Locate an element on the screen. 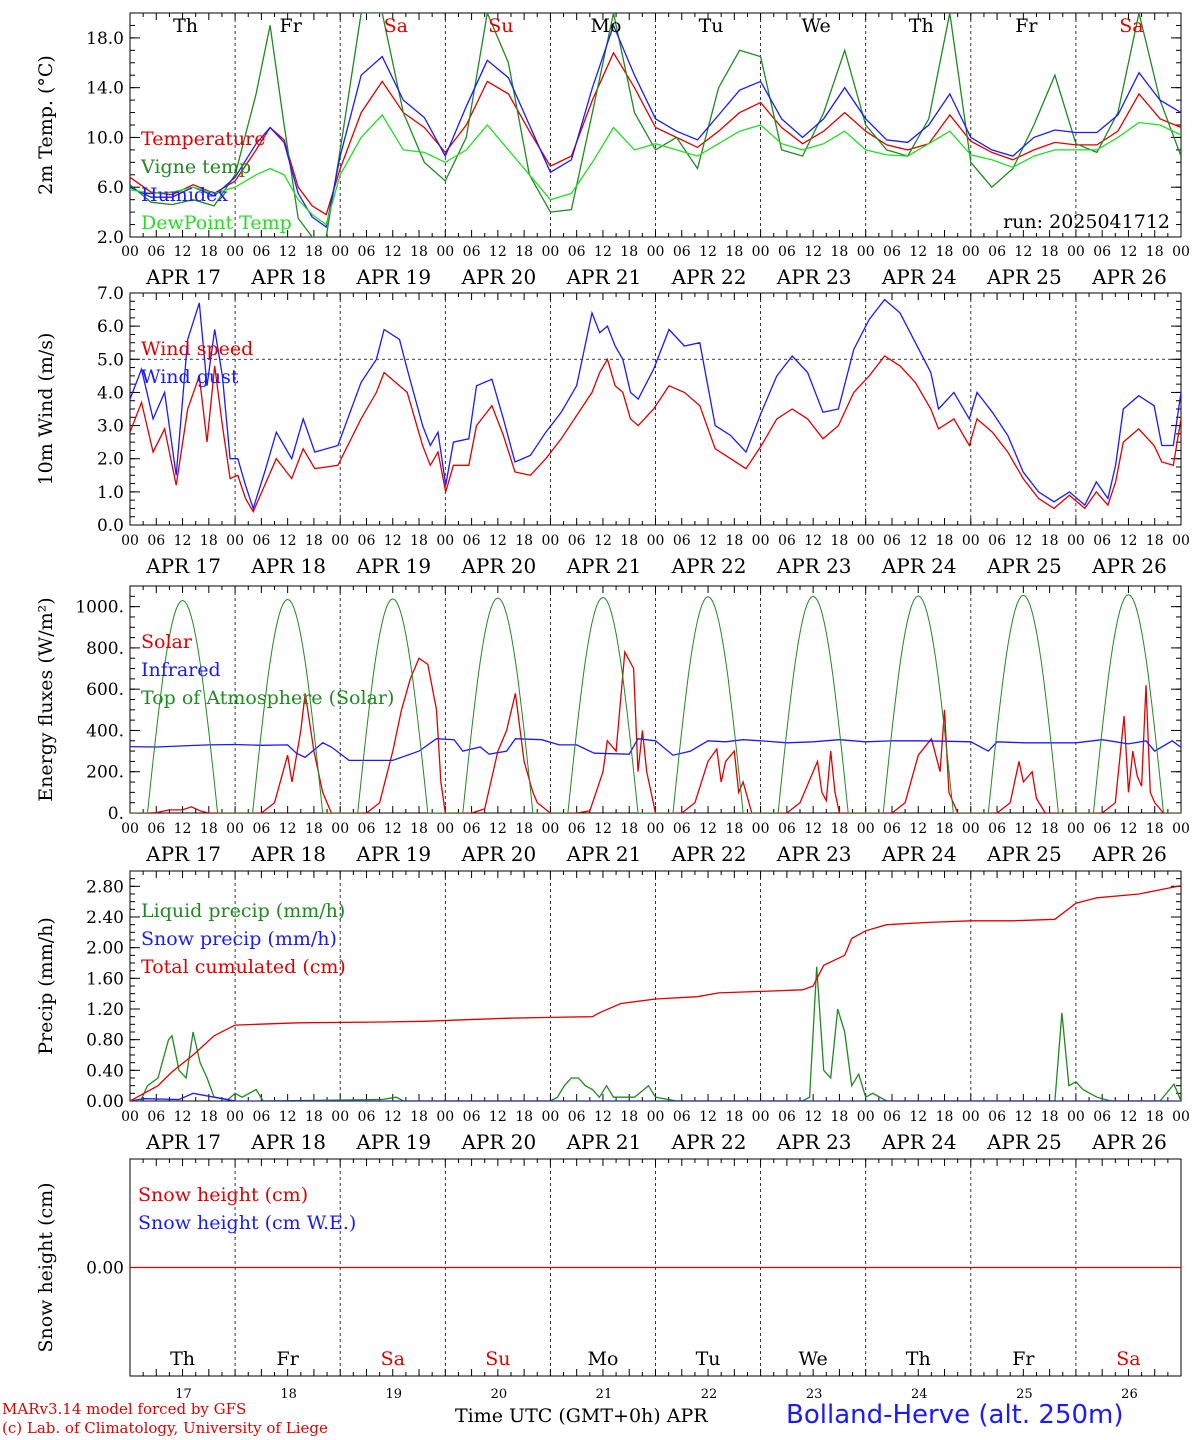  legend-entry: Temperature is located at coordinates (203, 139).